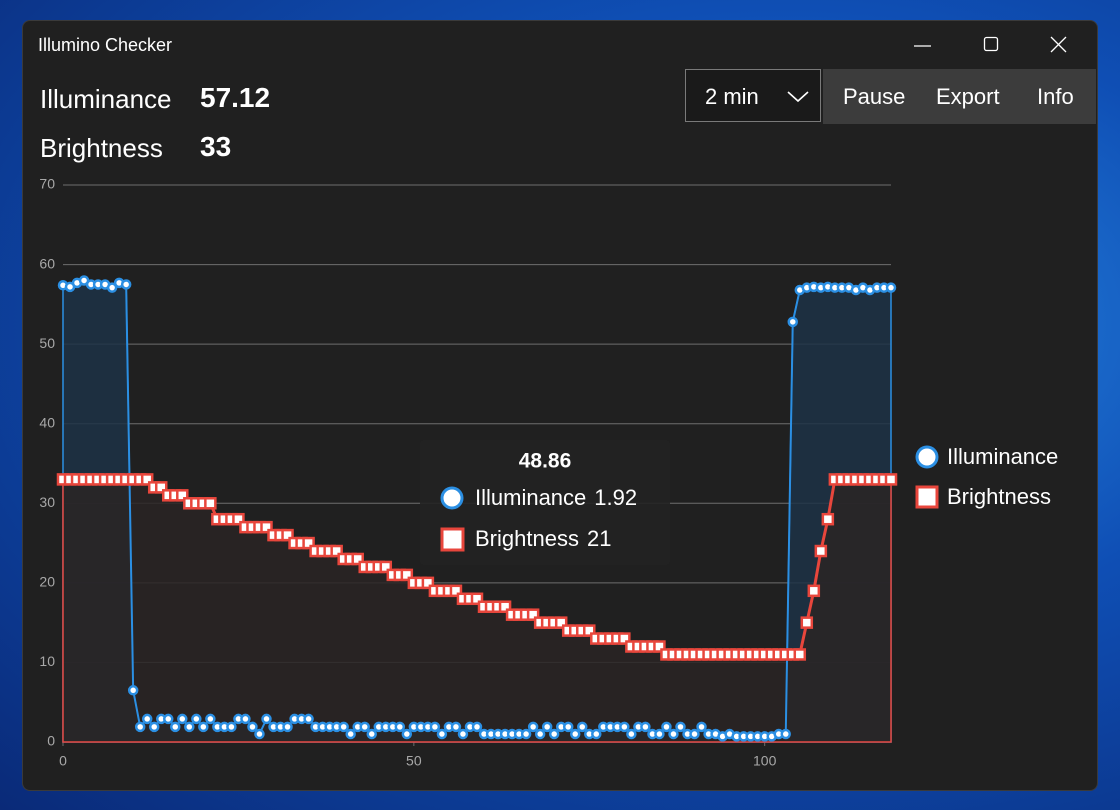 The height and width of the screenshot is (810, 1120). Describe the element at coordinates (545, 461) in the screenshot. I see `tooltip-title: 48.86` at that location.